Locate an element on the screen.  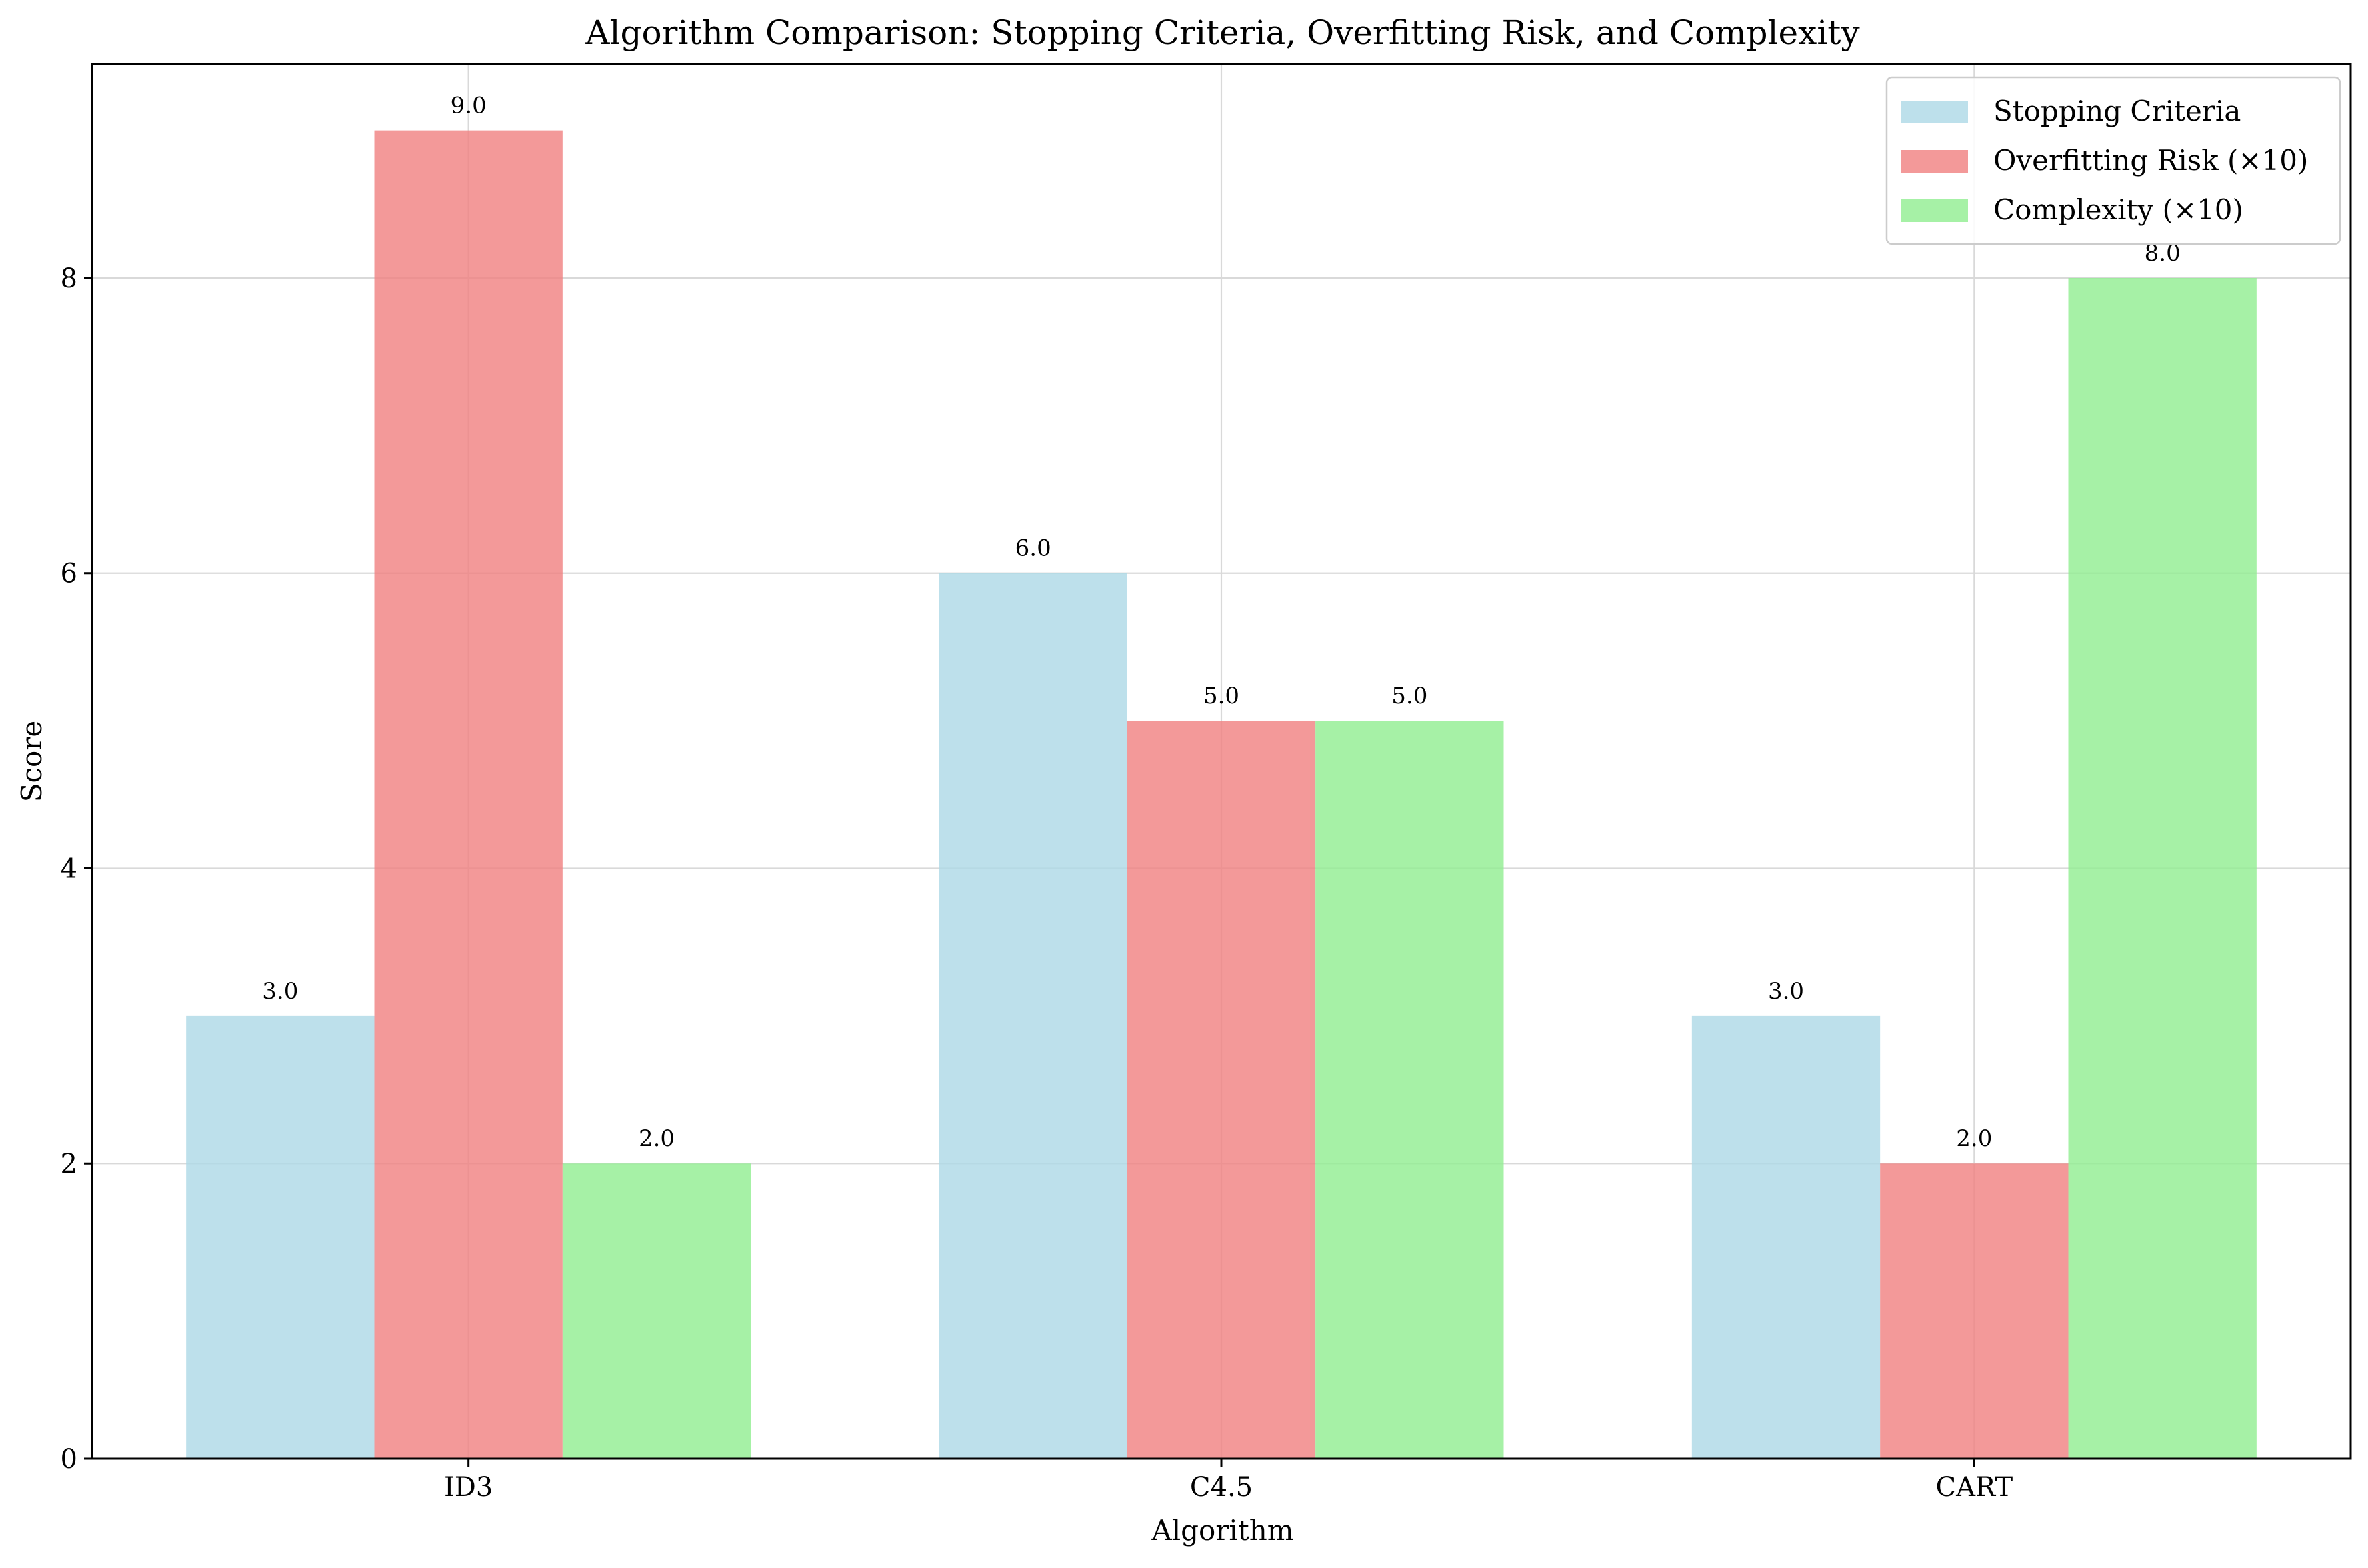
legend-label: Stopping Criteria is located at coordinates (2117, 111).